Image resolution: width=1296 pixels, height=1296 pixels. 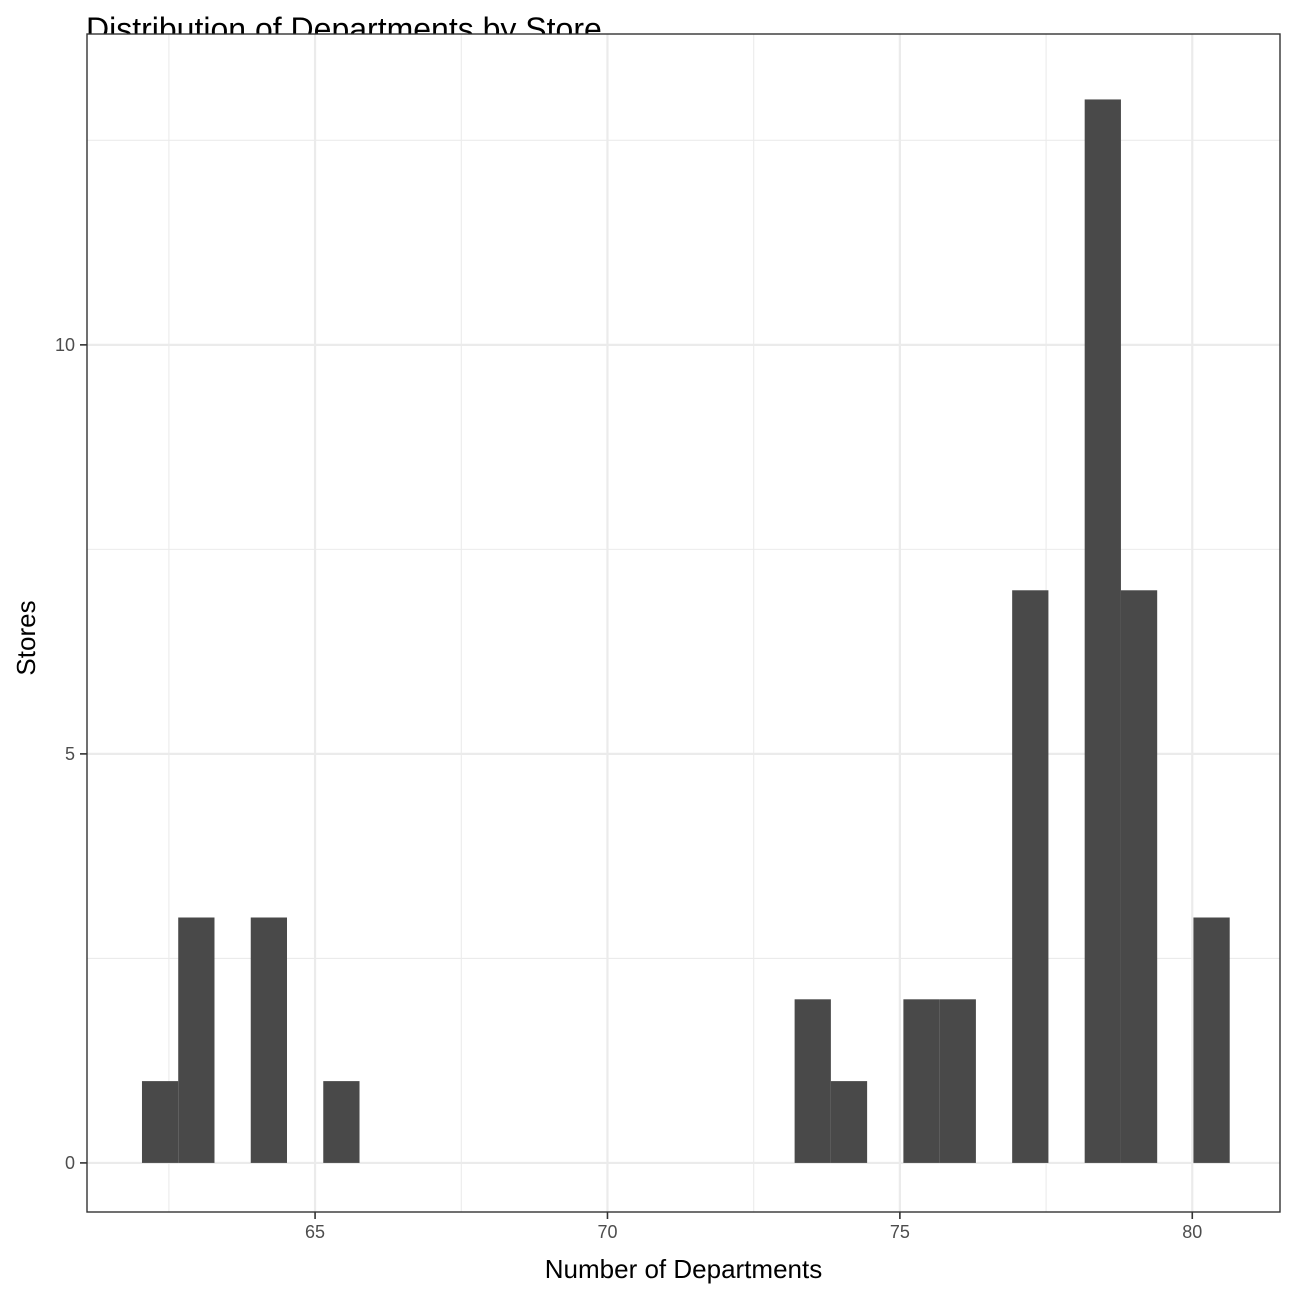 I want to click on y-axis-title: Stores, so click(x=26, y=637).